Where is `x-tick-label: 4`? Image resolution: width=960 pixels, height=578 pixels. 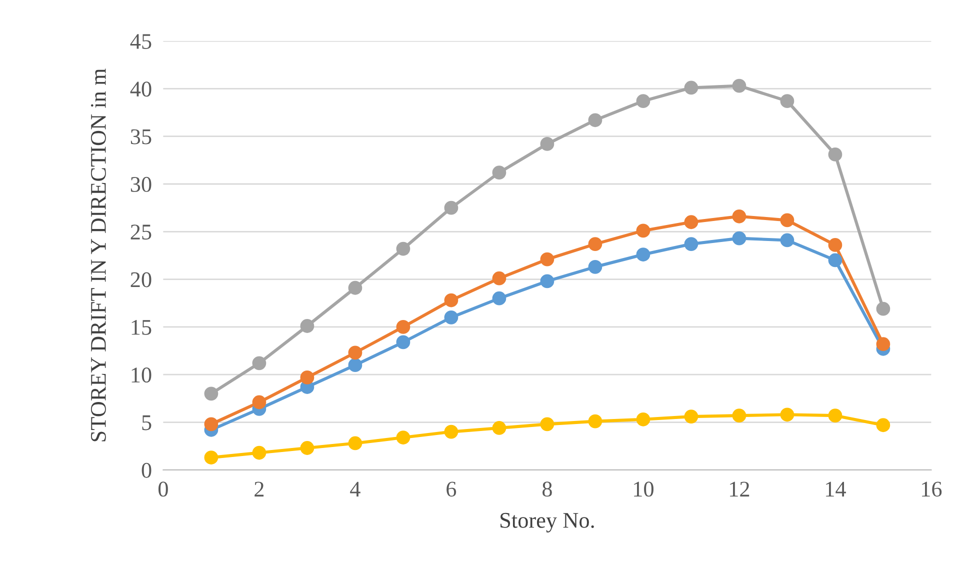 x-tick-label: 4 is located at coordinates (355, 489).